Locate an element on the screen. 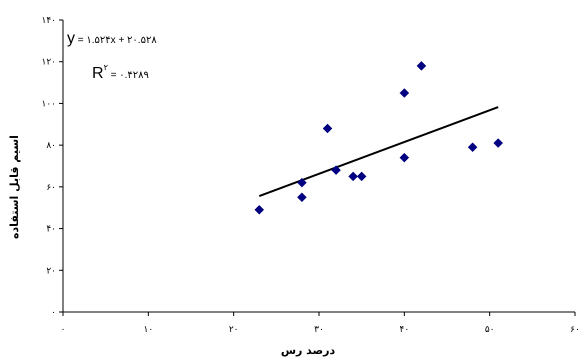  y-tick-label: ۸۰ is located at coordinates (51, 146).